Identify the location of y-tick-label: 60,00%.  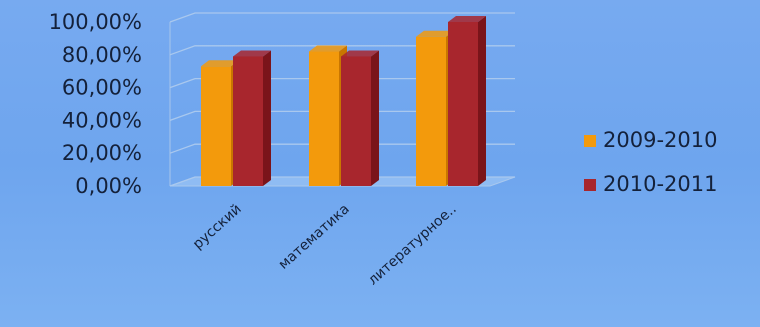
(102, 88).